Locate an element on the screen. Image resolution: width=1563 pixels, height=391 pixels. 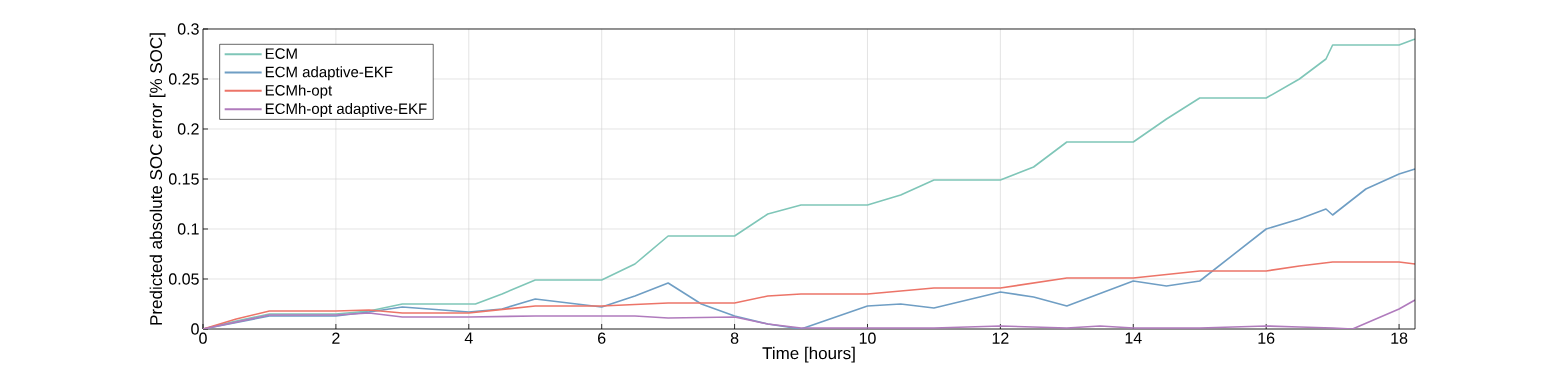
x-tick-label: 8 is located at coordinates (734, 338).